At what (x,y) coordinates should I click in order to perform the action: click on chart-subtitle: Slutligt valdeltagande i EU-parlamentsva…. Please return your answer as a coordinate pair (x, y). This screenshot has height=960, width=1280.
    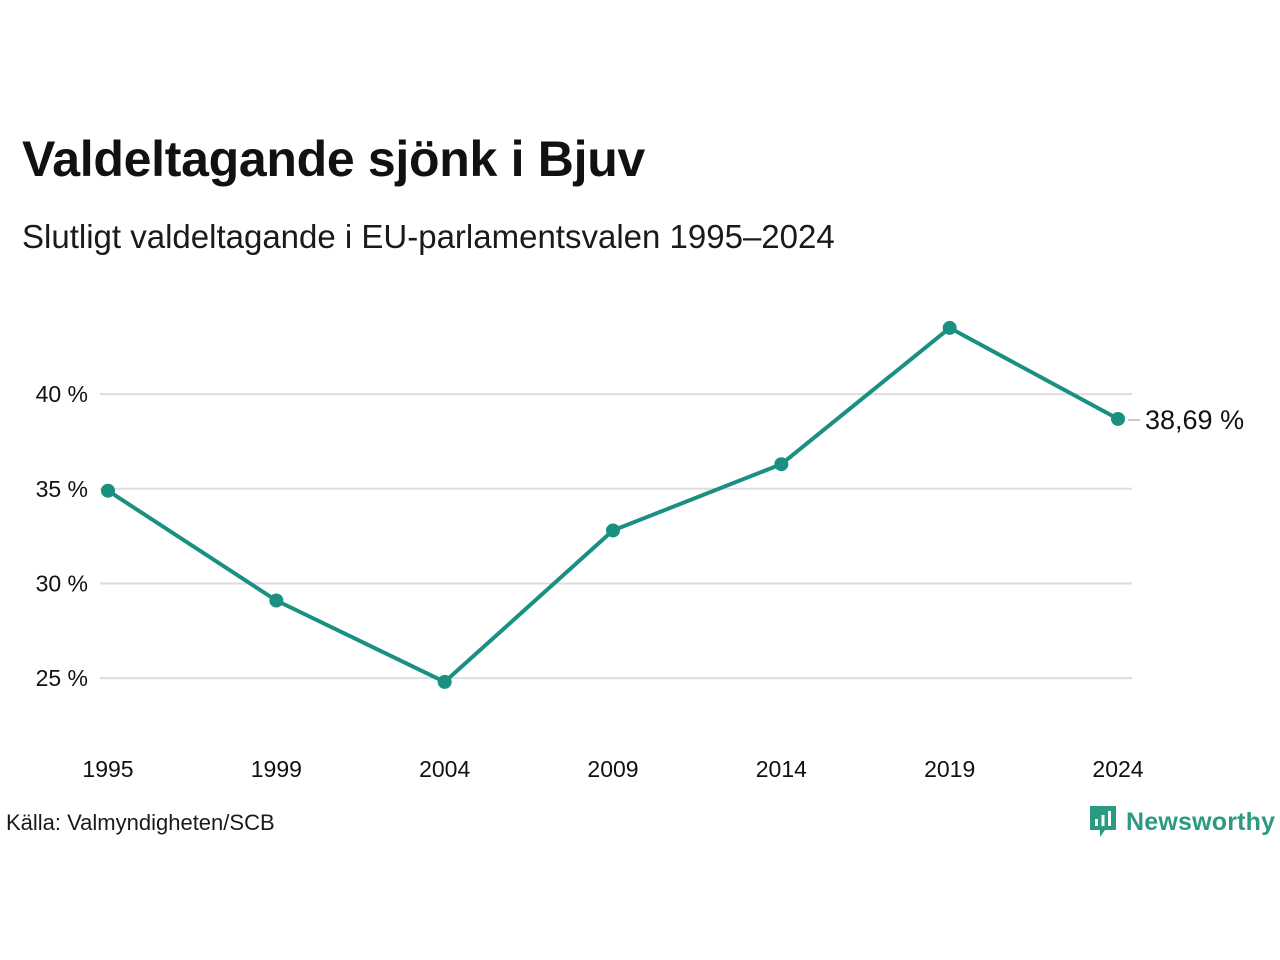
    Looking at the image, I should click on (428, 236).